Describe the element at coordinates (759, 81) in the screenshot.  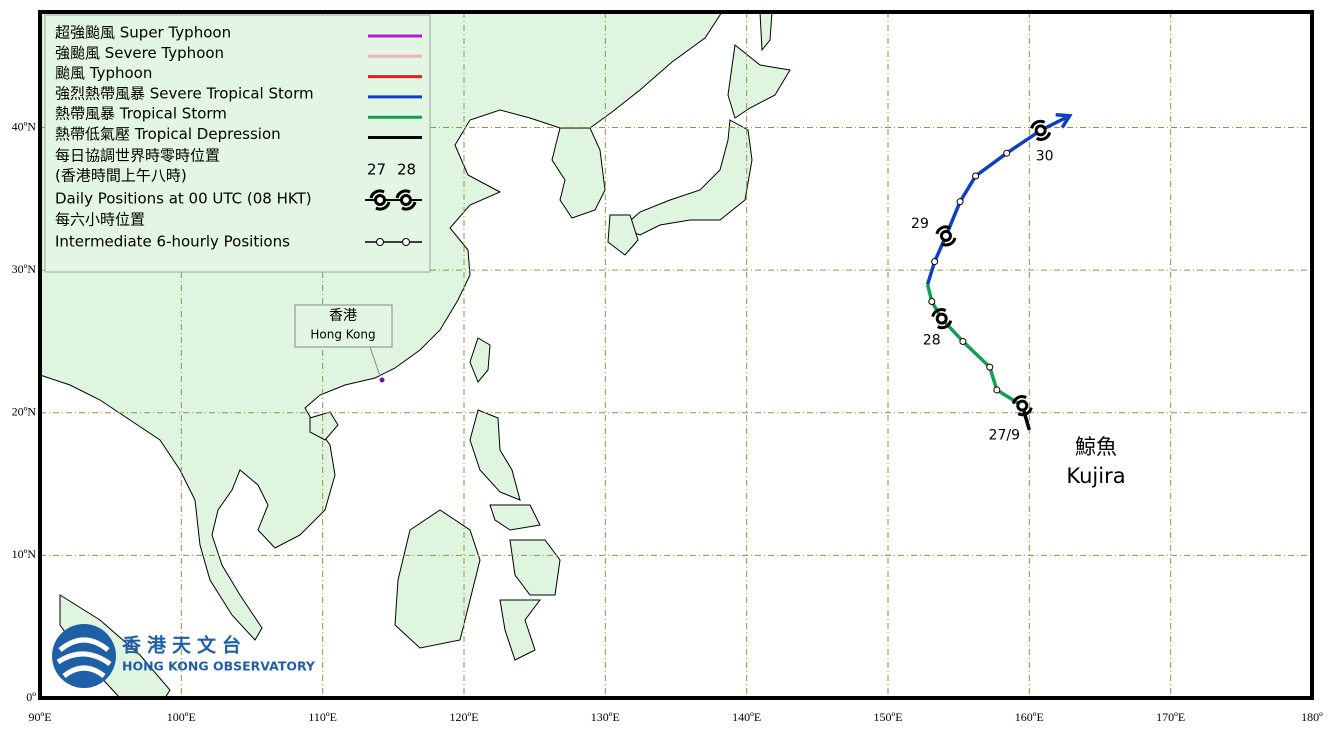
I see `hokkaido` at that location.